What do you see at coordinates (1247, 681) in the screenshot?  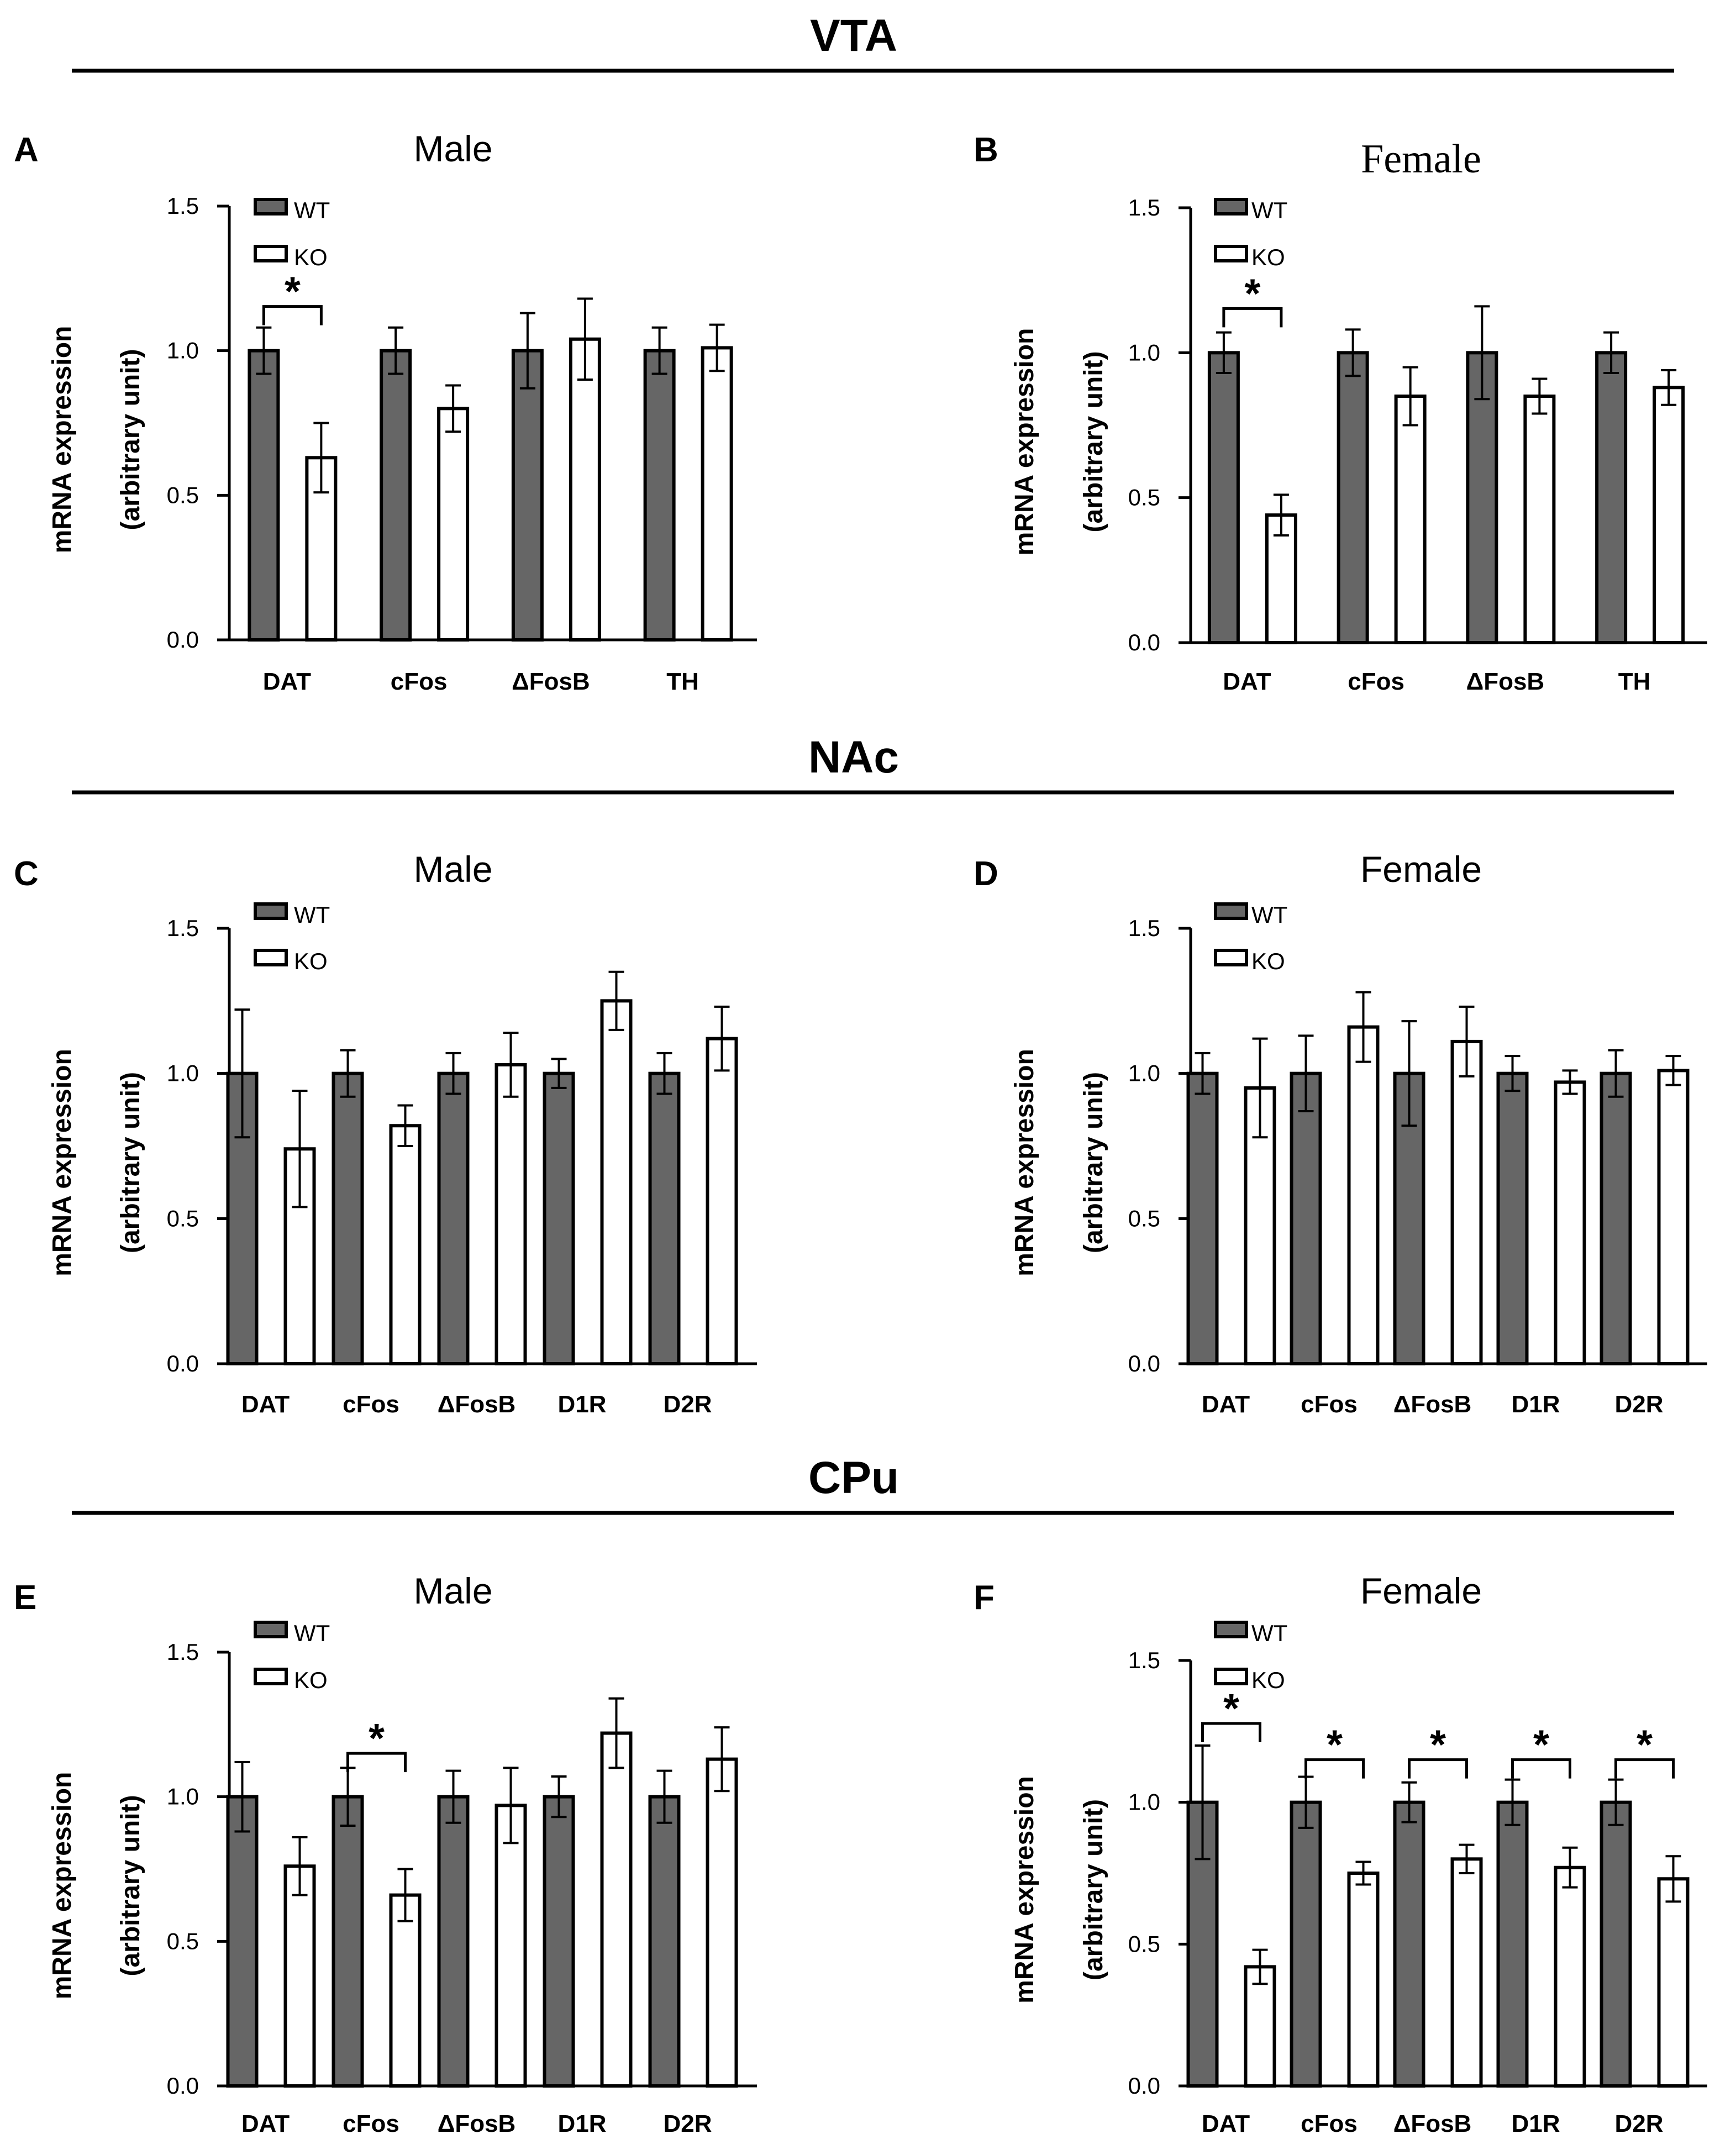 I see `x-category-label: DAT` at bounding box center [1247, 681].